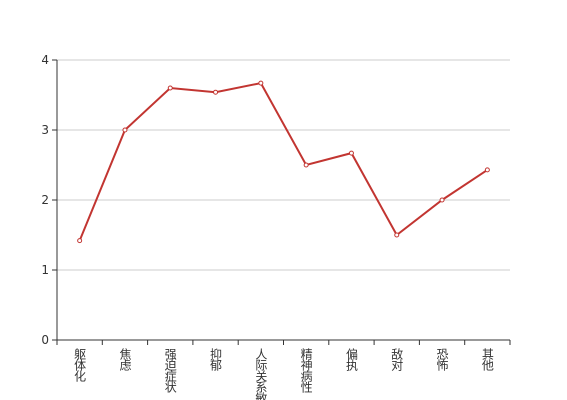 The width and height of the screenshot is (567, 400). I want to click on x-tick-label: 其他, so click(487, 359).